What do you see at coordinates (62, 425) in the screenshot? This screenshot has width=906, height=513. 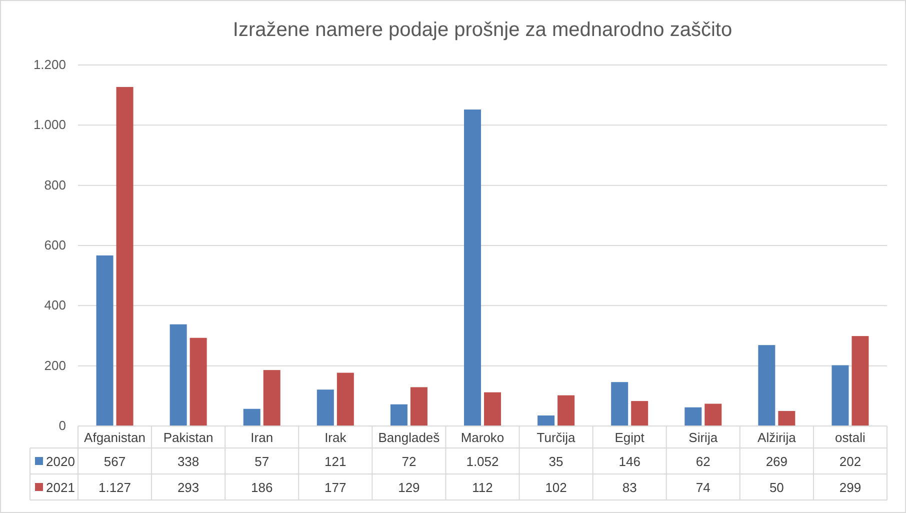 I see `y-tick-label: 0` at bounding box center [62, 425].